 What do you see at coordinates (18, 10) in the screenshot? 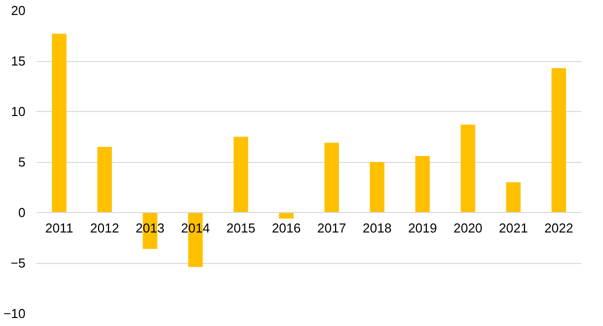
I see `y-tick-label: 20` at bounding box center [18, 10].